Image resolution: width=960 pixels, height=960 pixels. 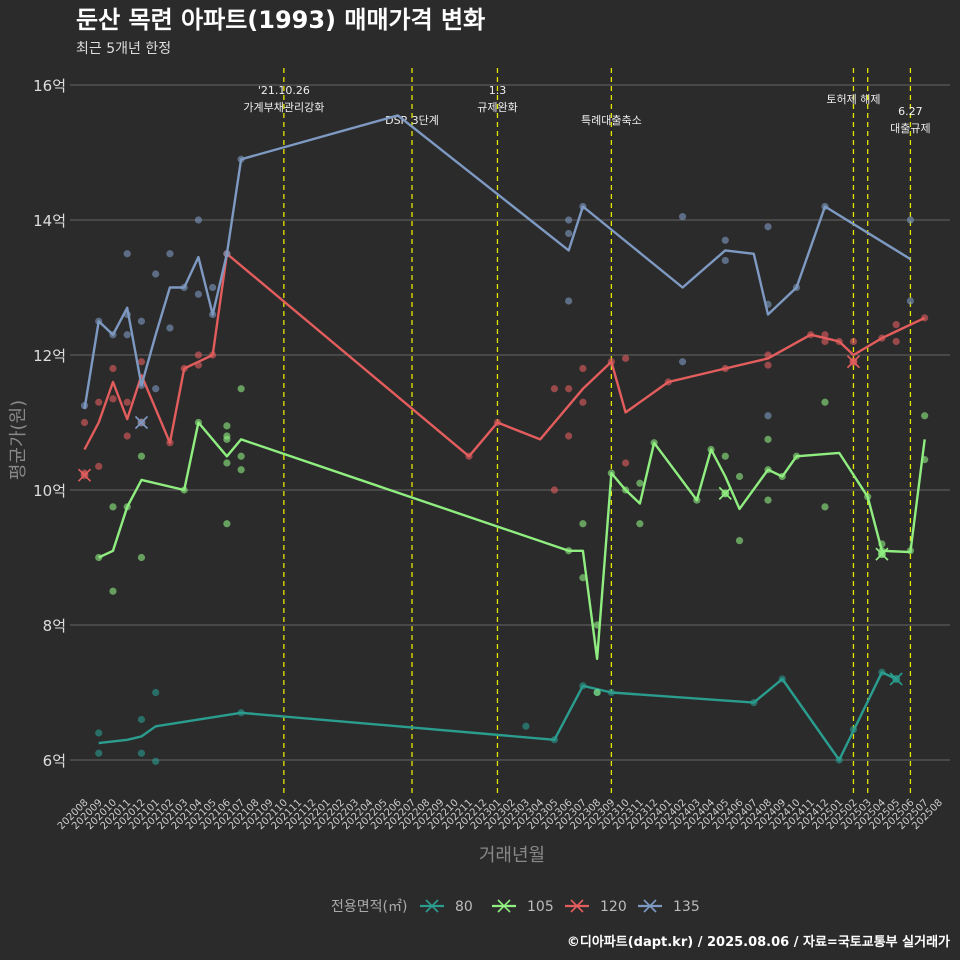 What do you see at coordinates (54, 626) in the screenshot?
I see `y-tick-label: 8억` at bounding box center [54, 626].